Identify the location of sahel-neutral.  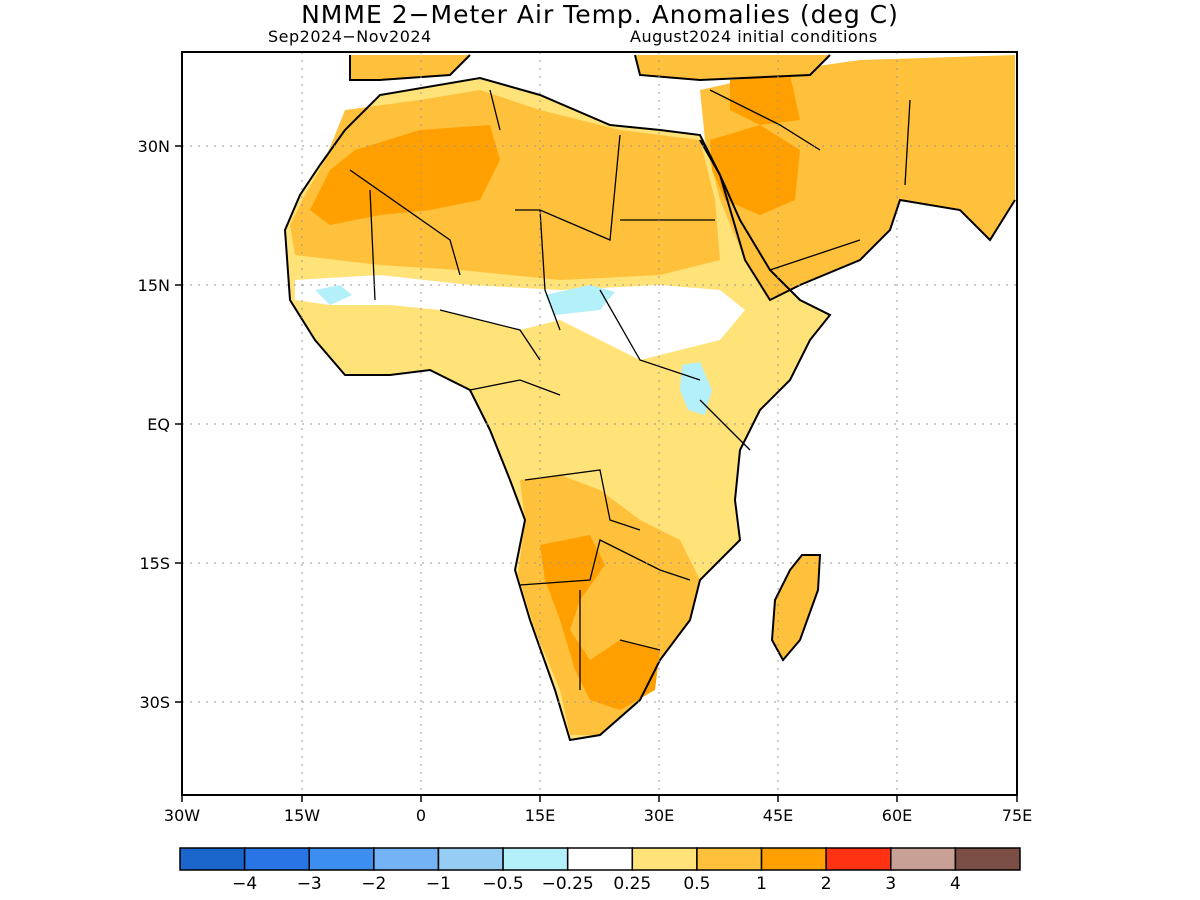
(520, 317).